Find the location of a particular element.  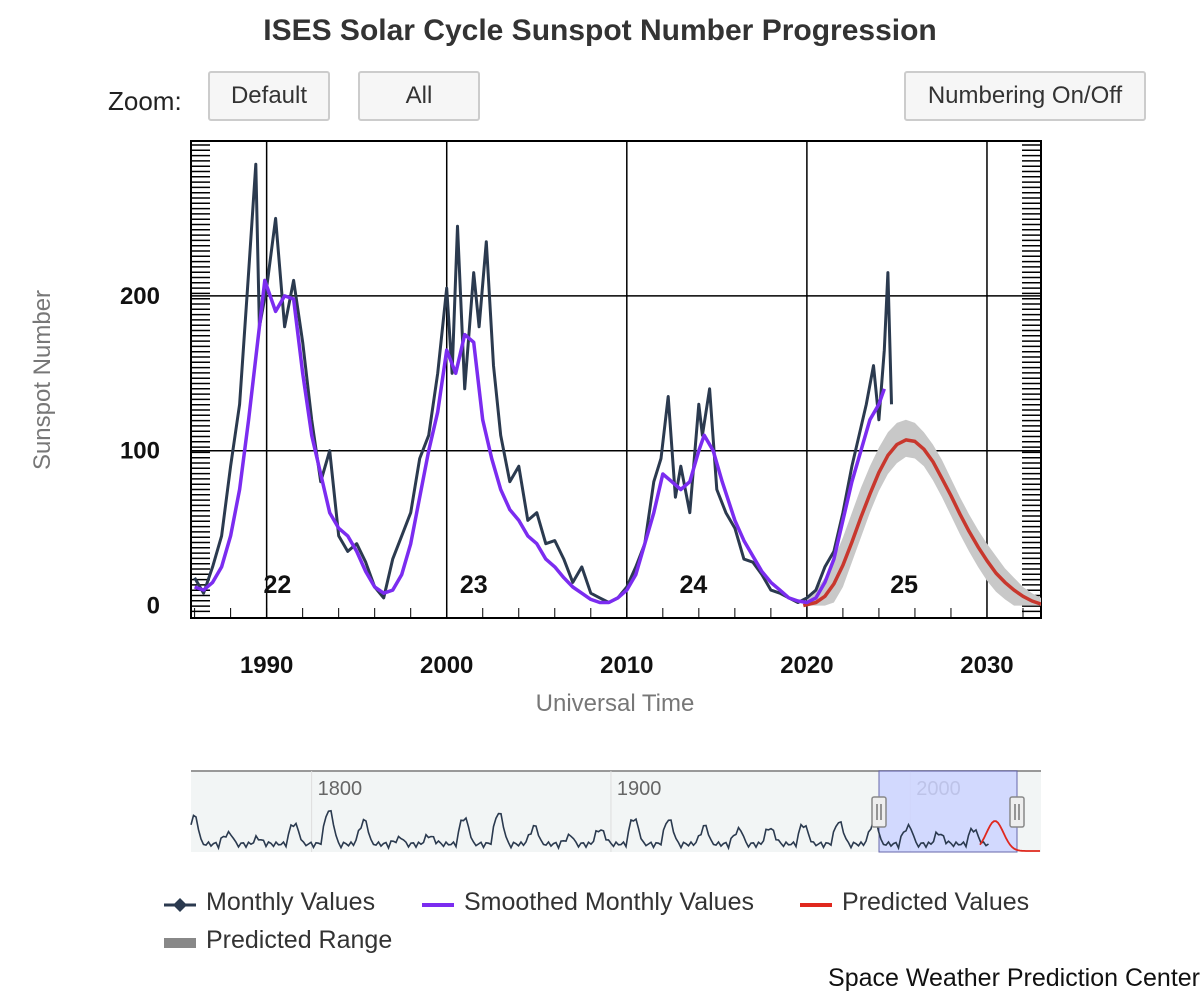

navigator-predicted-line is located at coordinates (1009, 836).